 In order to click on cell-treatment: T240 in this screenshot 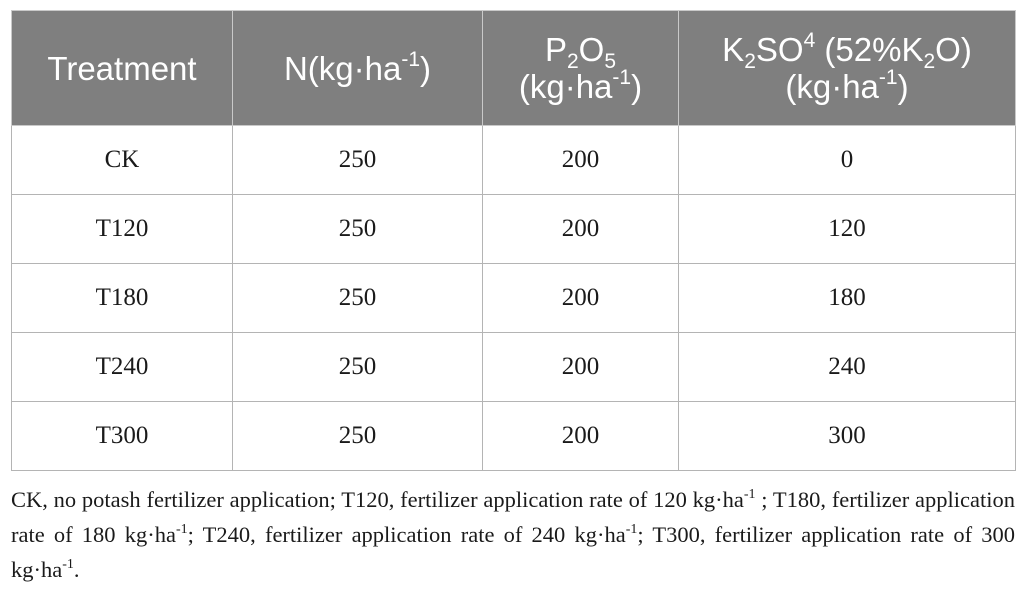, I will do `click(122, 367)`.